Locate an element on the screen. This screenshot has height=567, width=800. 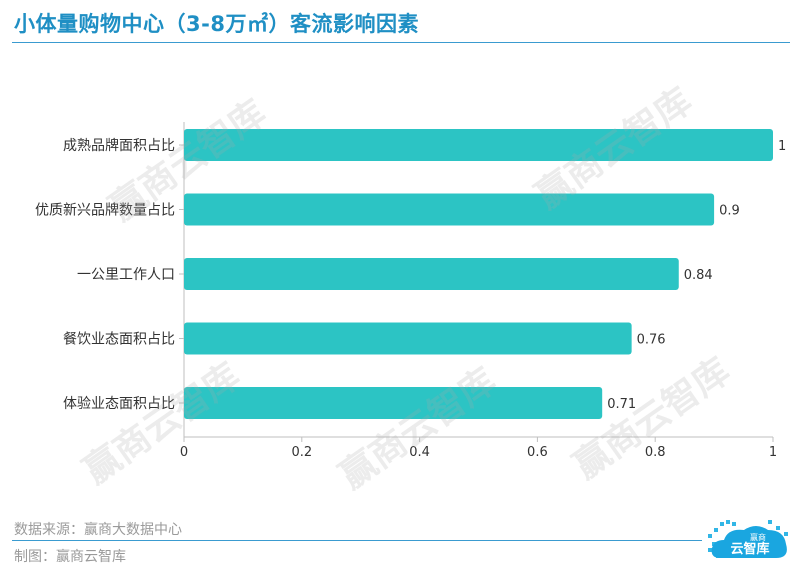
data-label: 1 is located at coordinates (782, 146).